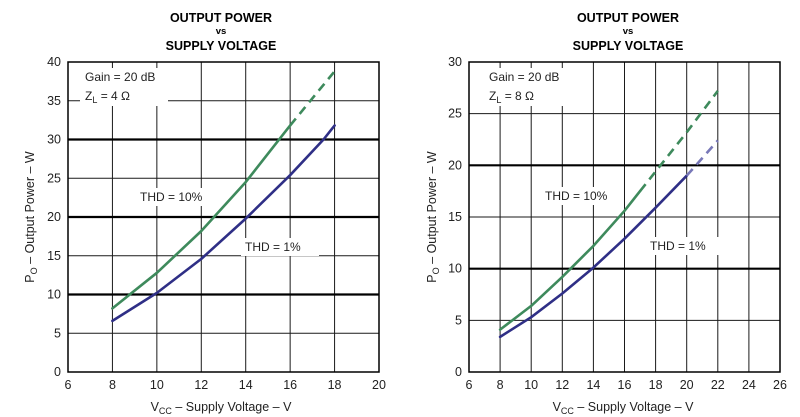 The width and height of the screenshot is (800, 417). I want to click on annotation-load-impedance: ZL = 8 Ω, so click(511, 97).